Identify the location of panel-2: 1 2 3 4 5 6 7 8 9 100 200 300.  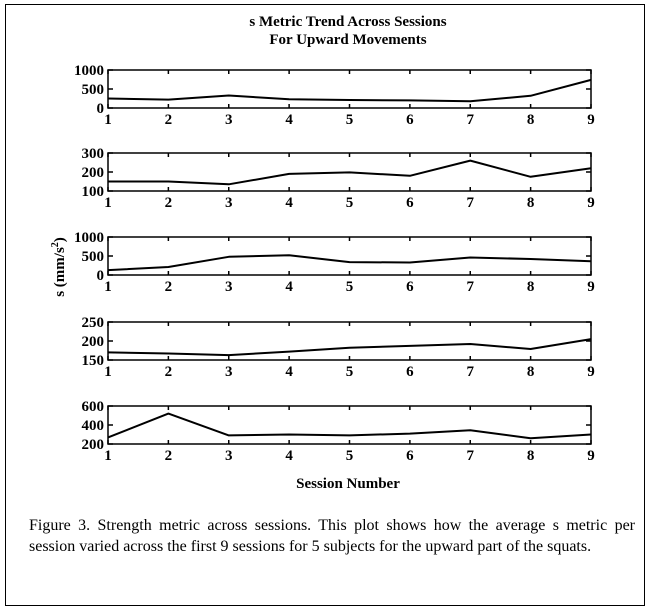
(338, 178).